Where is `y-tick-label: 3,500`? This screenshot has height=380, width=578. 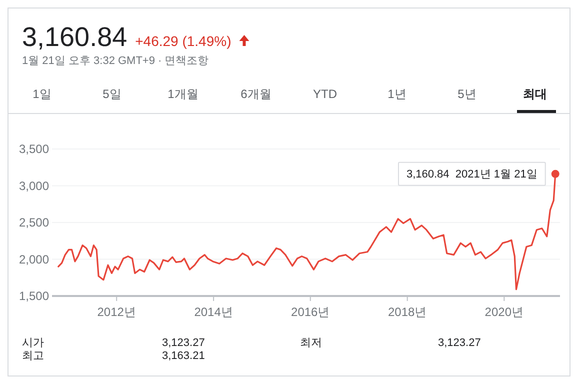
y-tick-label: 3,500 is located at coordinates (34, 149).